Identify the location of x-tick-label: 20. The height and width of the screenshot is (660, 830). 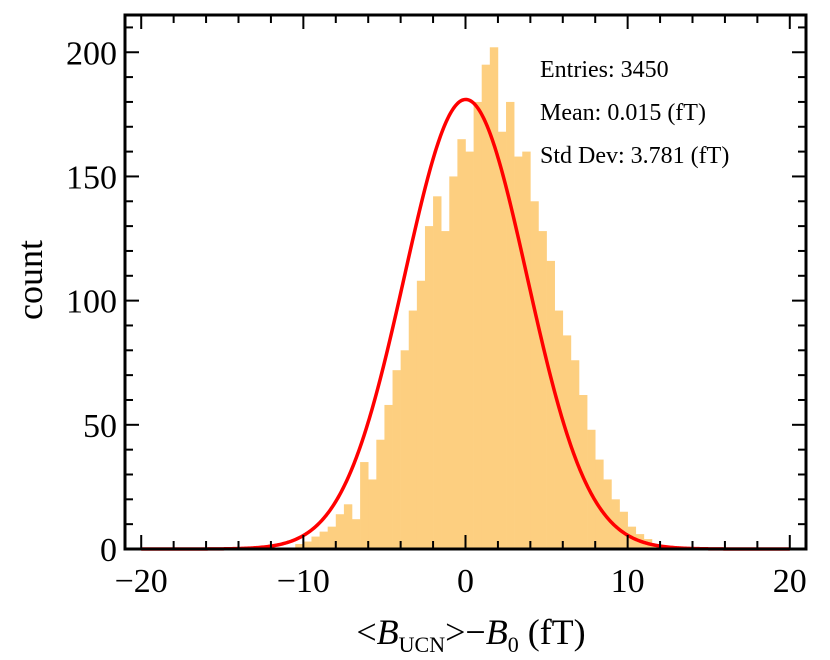
(790, 581).